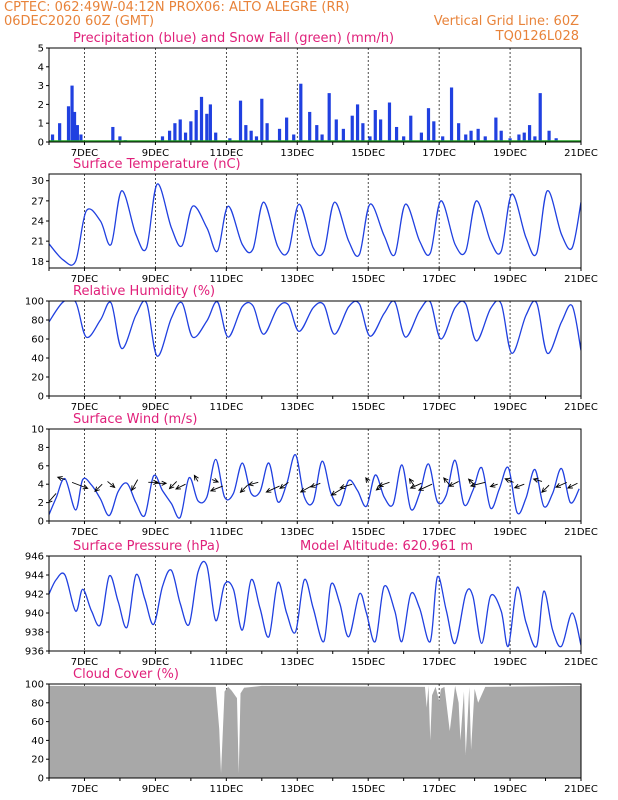  I want to click on cloud-xtick-label: 19DEC, so click(510, 789).